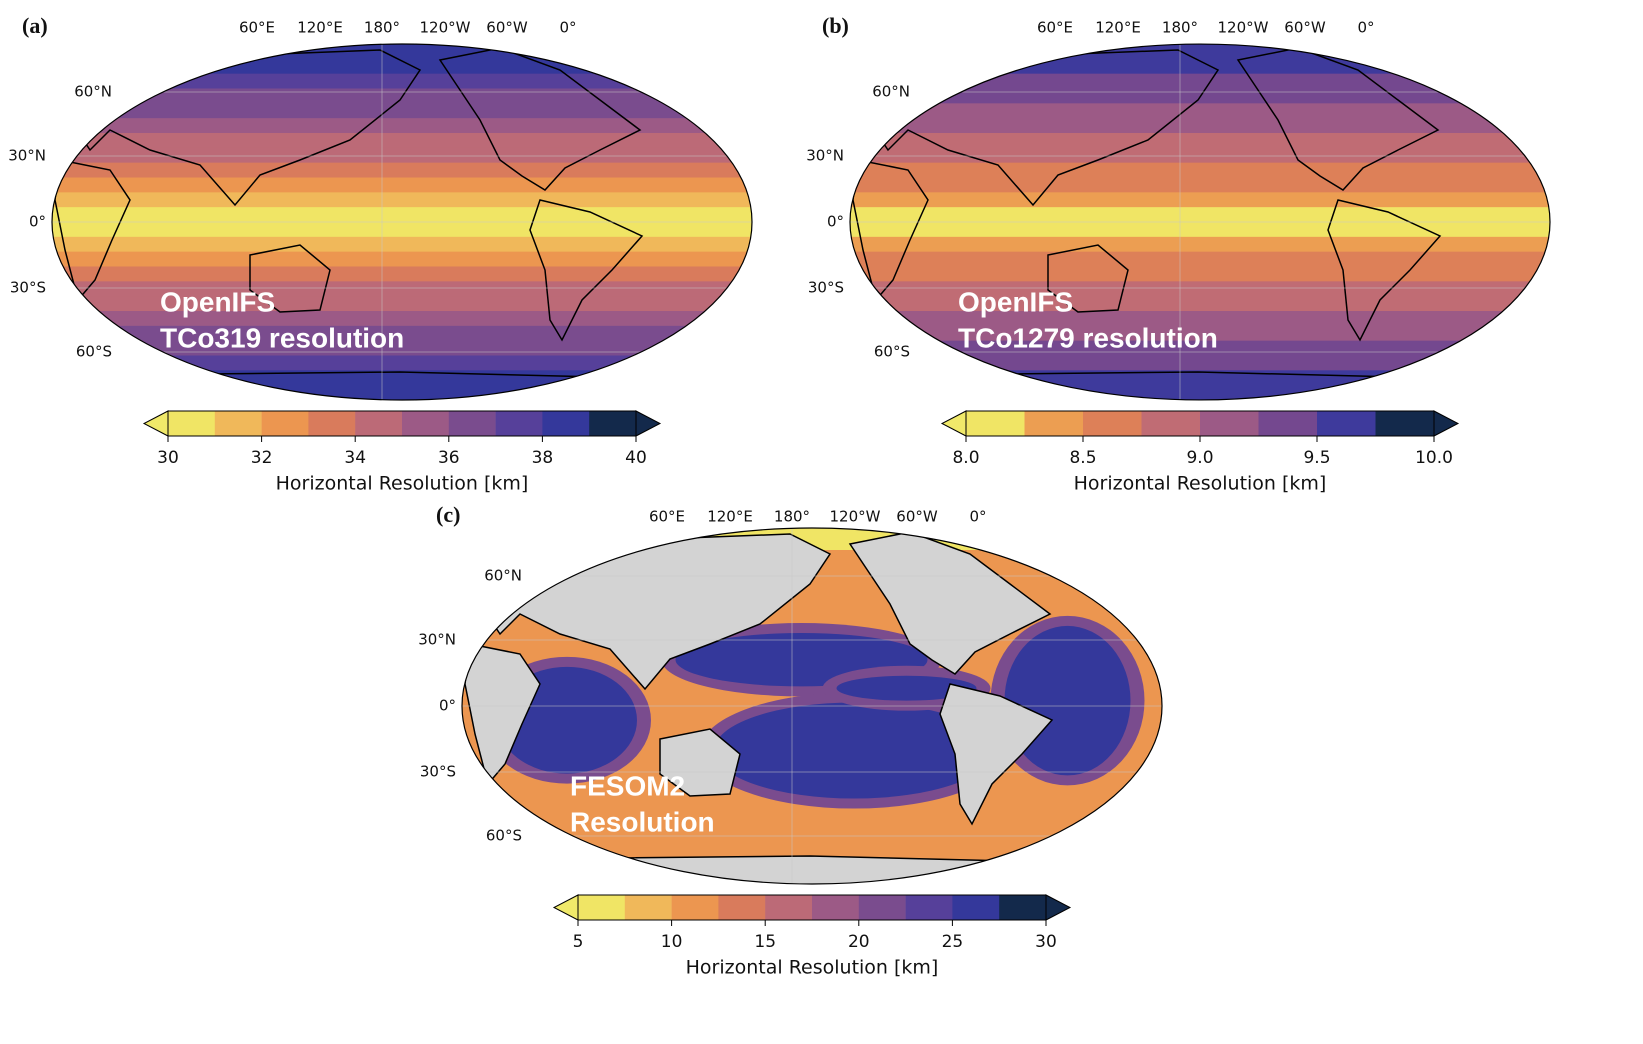  Describe the element at coordinates (765, 942) in the screenshot. I see `colorbar-tick-label: 15` at that location.